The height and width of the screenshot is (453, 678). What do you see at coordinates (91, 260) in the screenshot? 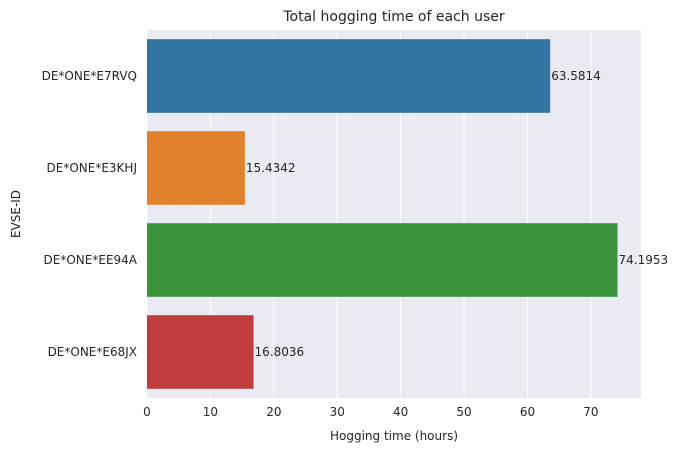
I see `y-tick-label: DE*ONE*EE94A` at bounding box center [91, 260].